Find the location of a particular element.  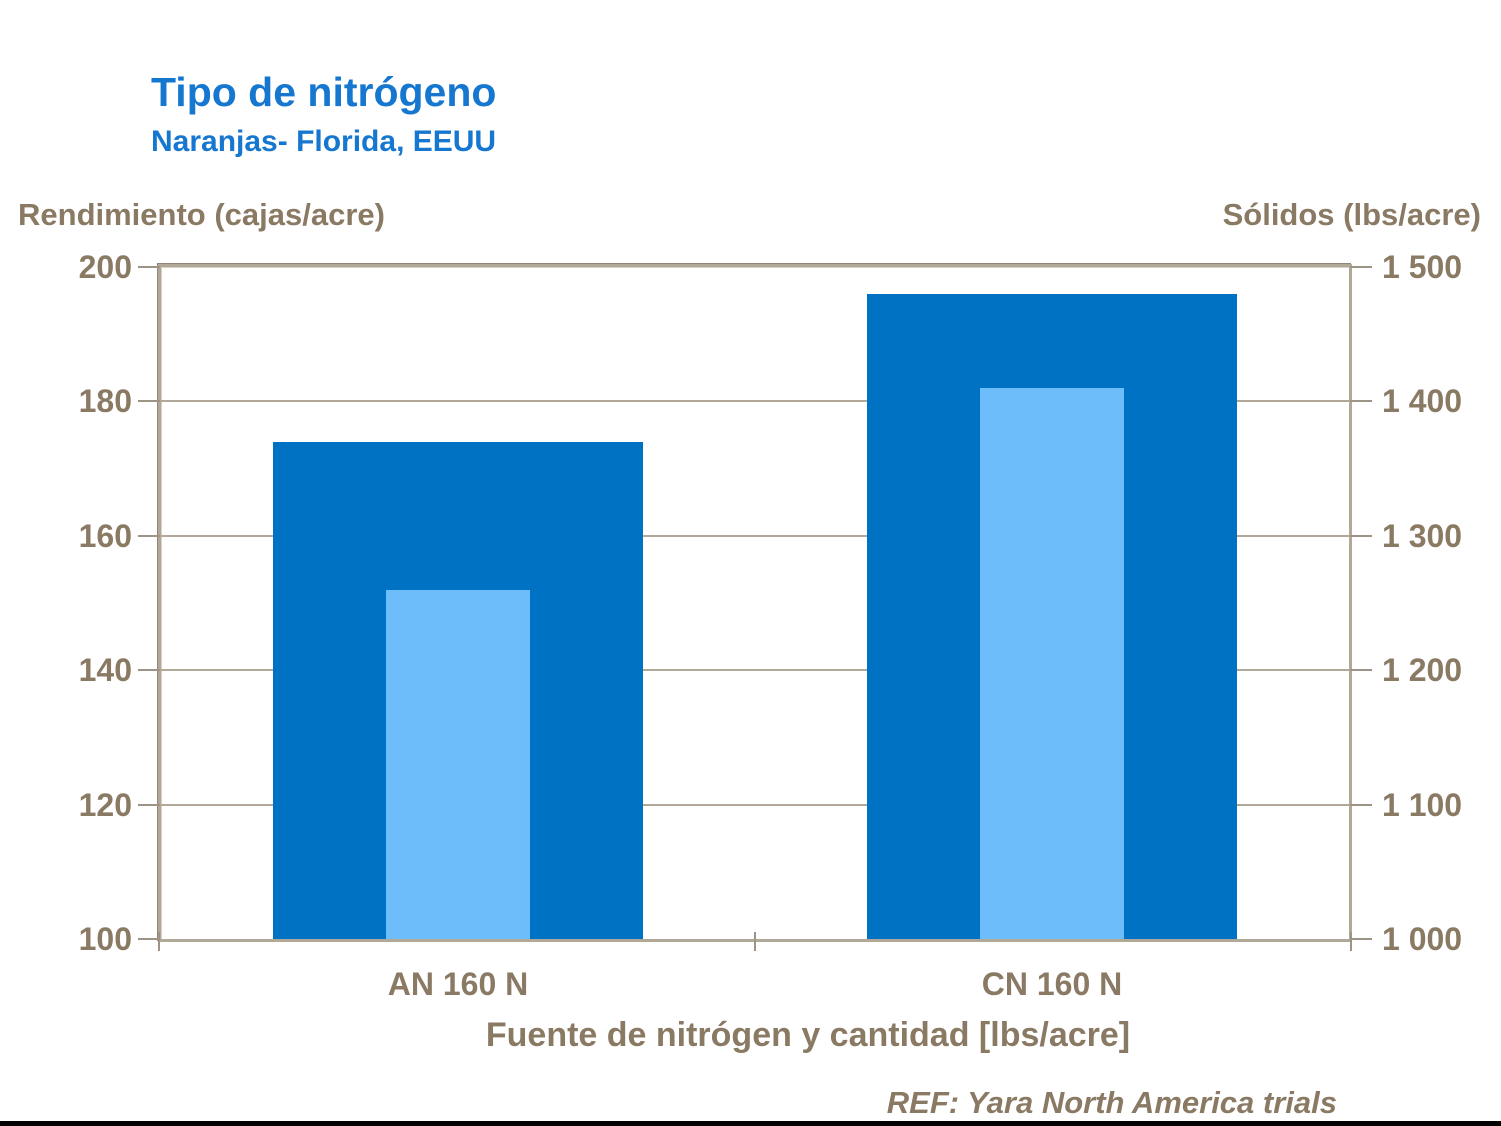

reference-note: REF: Yara North America trials is located at coordinates (1111, 1102).